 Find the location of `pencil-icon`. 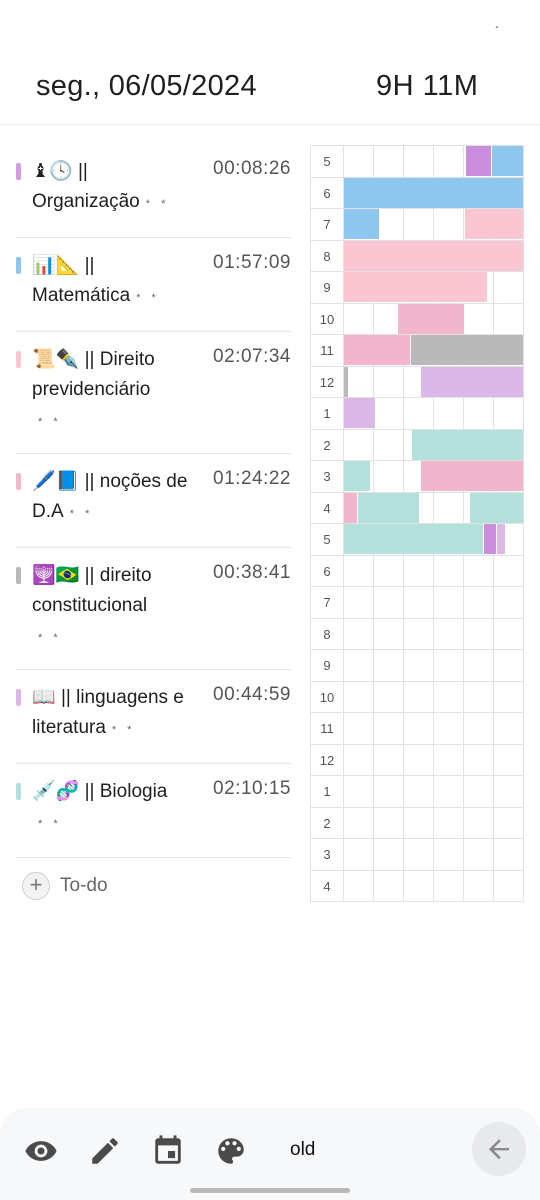

pencil-icon is located at coordinates (105, 1151).